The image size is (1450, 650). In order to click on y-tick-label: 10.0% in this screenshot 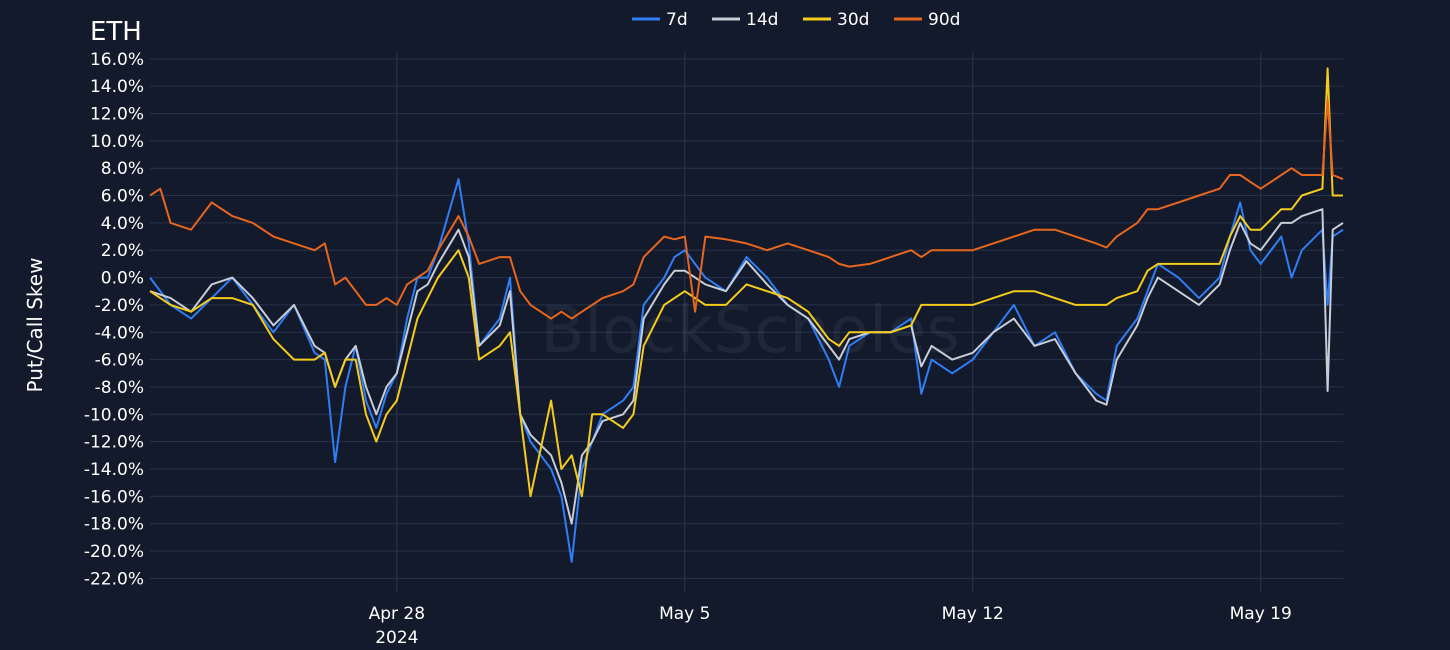, I will do `click(117, 142)`.